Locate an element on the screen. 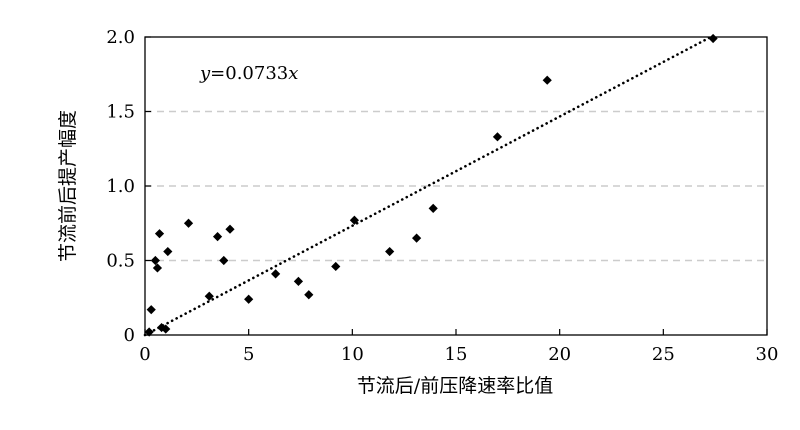 Image resolution: width=800 pixels, height=430 pixels. x-tick-label-2: 10 is located at coordinates (352, 354).